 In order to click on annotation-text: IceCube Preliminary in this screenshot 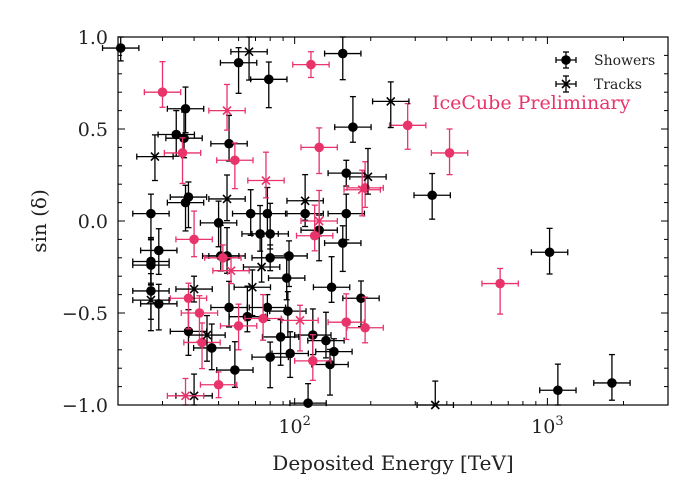, I will do `click(531, 103)`.